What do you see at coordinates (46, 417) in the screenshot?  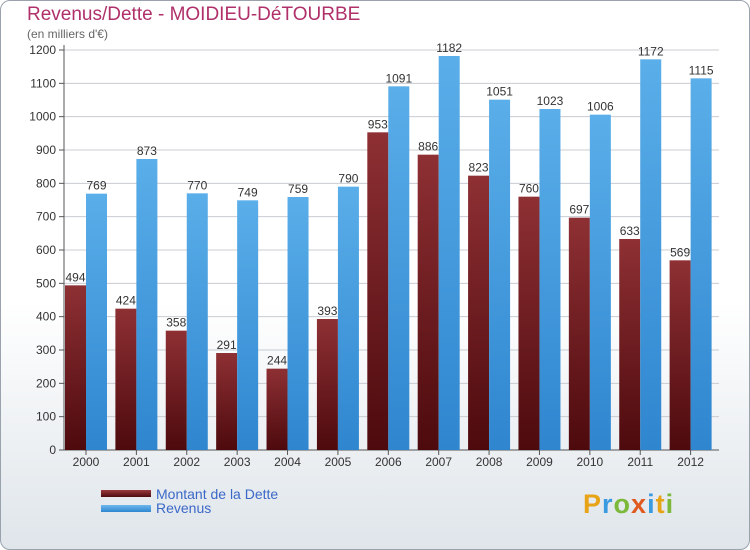 I see `y-tick-label: 100` at bounding box center [46, 417].